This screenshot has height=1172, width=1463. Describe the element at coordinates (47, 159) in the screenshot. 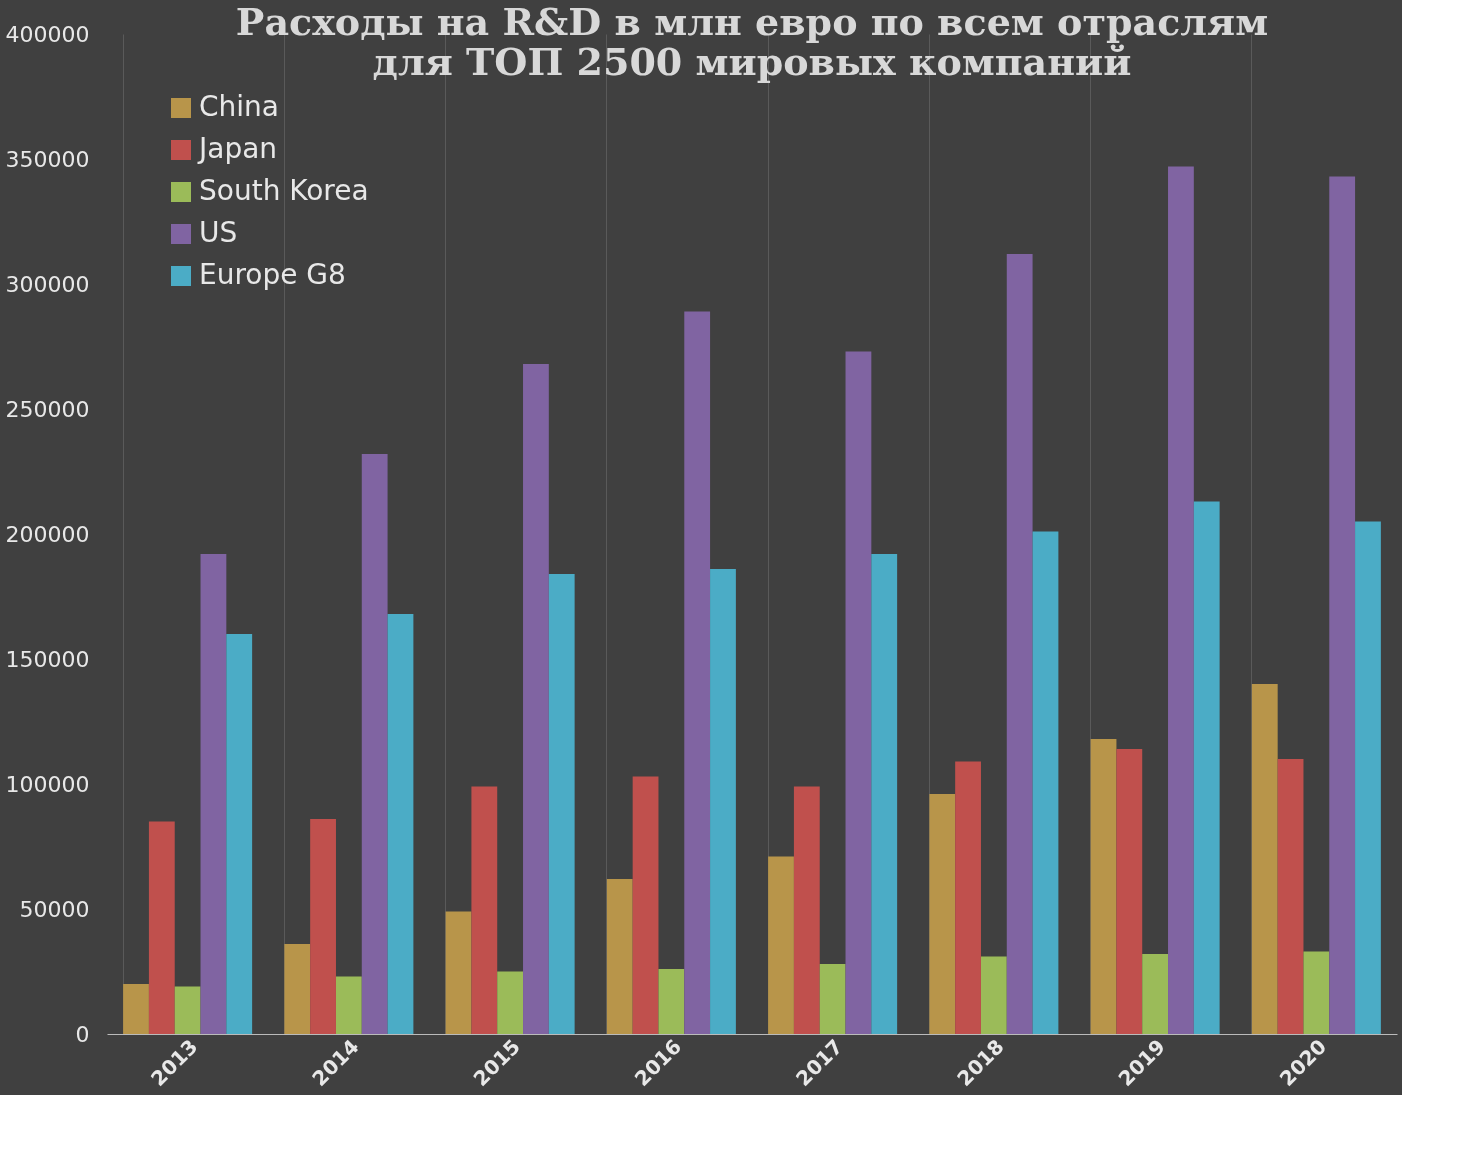

I see `y-tick-label: 350000` at that location.